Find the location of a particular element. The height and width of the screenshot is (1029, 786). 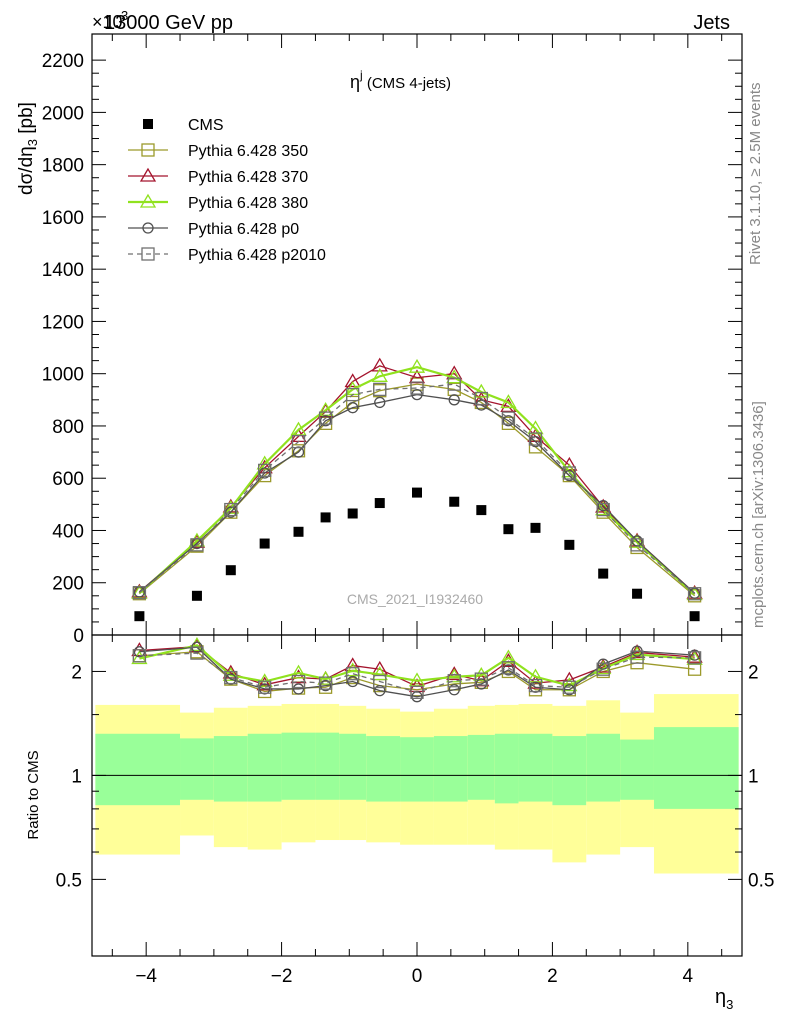

title-main: η is located at coordinates (355, 82).